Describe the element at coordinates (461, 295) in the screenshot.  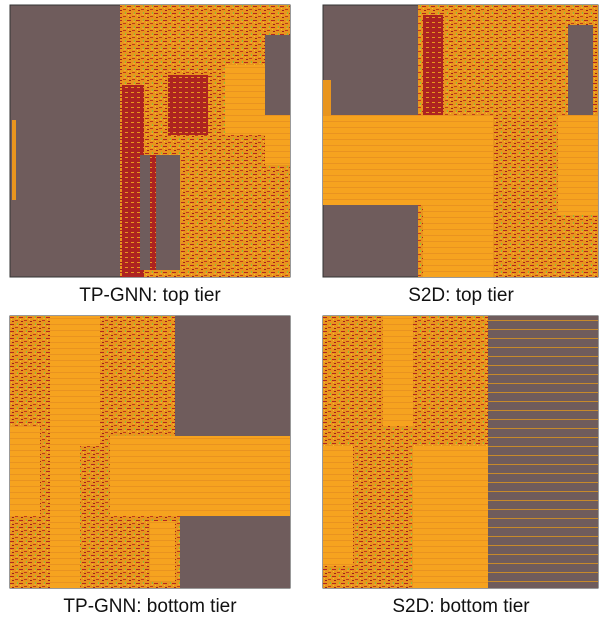
I see `panel-caption: S2D: top tier` at that location.